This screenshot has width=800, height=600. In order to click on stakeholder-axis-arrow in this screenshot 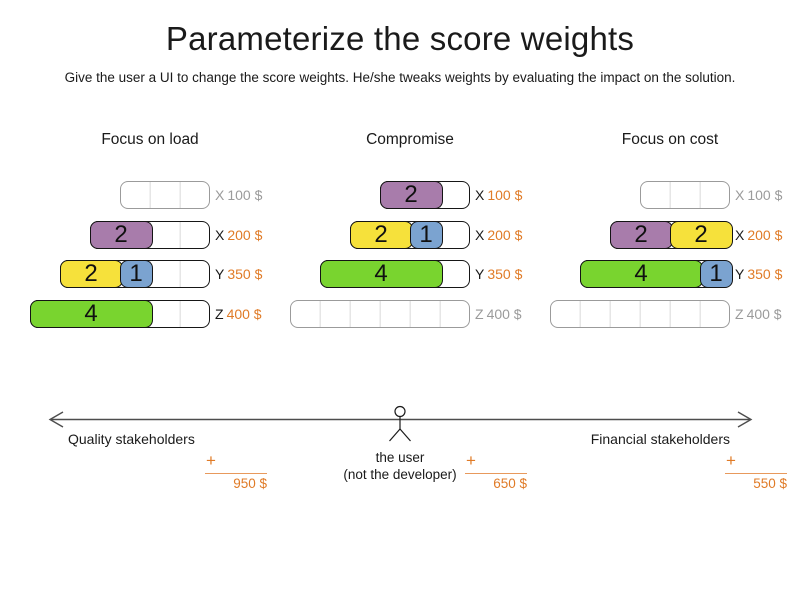, I will do `click(400, 423)`.